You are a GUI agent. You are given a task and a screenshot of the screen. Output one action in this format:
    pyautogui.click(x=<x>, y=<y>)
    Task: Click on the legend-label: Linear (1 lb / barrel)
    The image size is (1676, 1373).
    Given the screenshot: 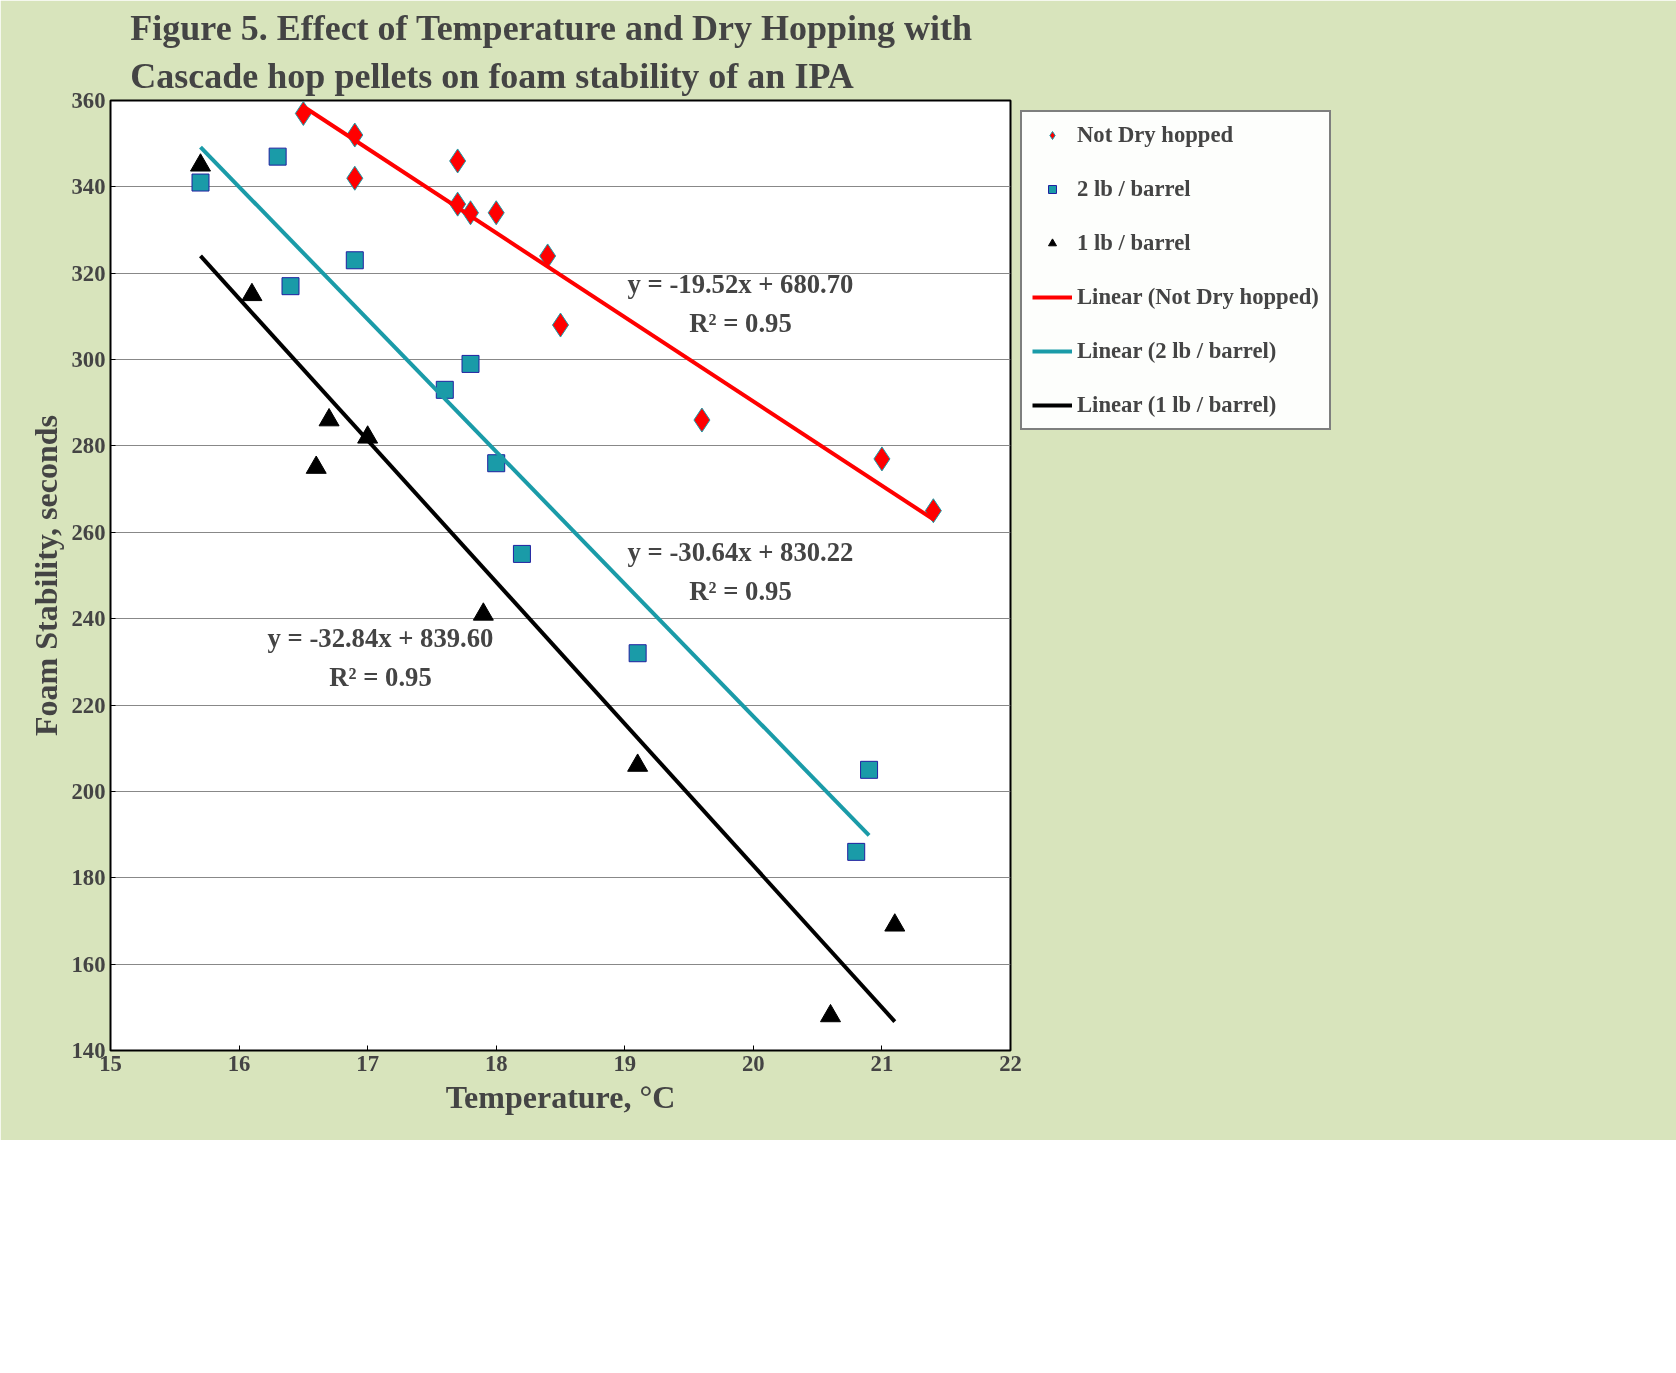 What is the action you would take?
    pyautogui.click(x=1177, y=405)
    